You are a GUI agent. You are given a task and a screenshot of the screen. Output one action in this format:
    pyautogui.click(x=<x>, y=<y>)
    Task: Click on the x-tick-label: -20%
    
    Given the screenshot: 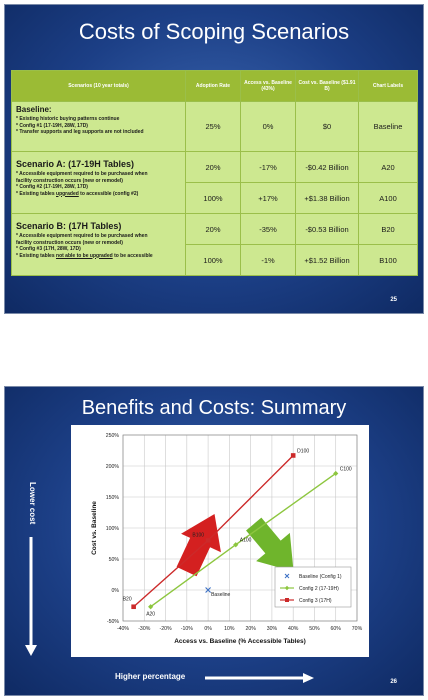 What is the action you would take?
    pyautogui.click(x=165, y=629)
    